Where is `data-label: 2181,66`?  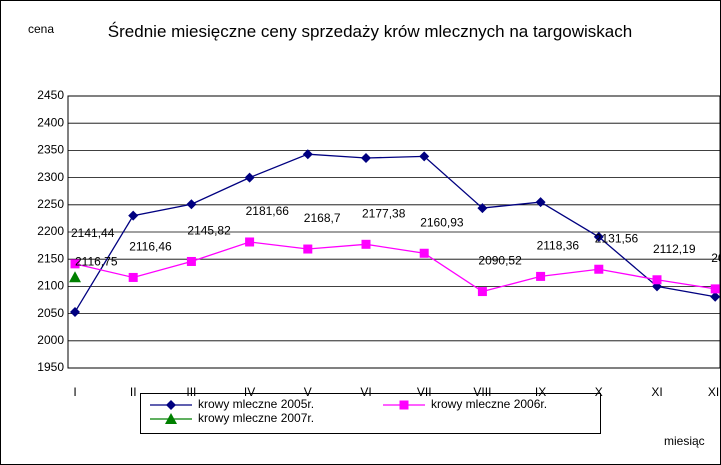 data-label: 2181,66 is located at coordinates (268, 211).